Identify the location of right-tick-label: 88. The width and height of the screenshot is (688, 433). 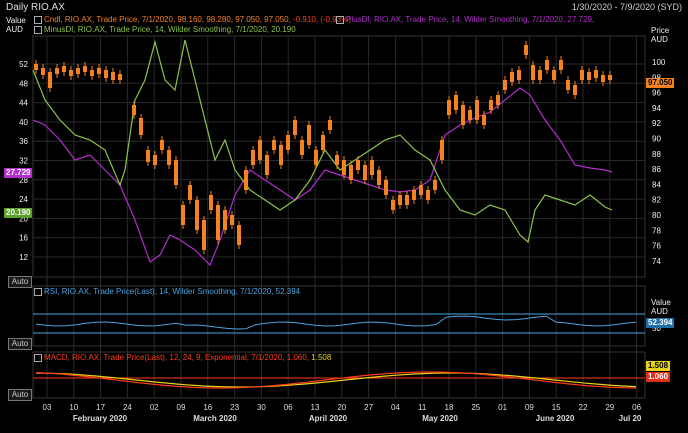
(656, 154).